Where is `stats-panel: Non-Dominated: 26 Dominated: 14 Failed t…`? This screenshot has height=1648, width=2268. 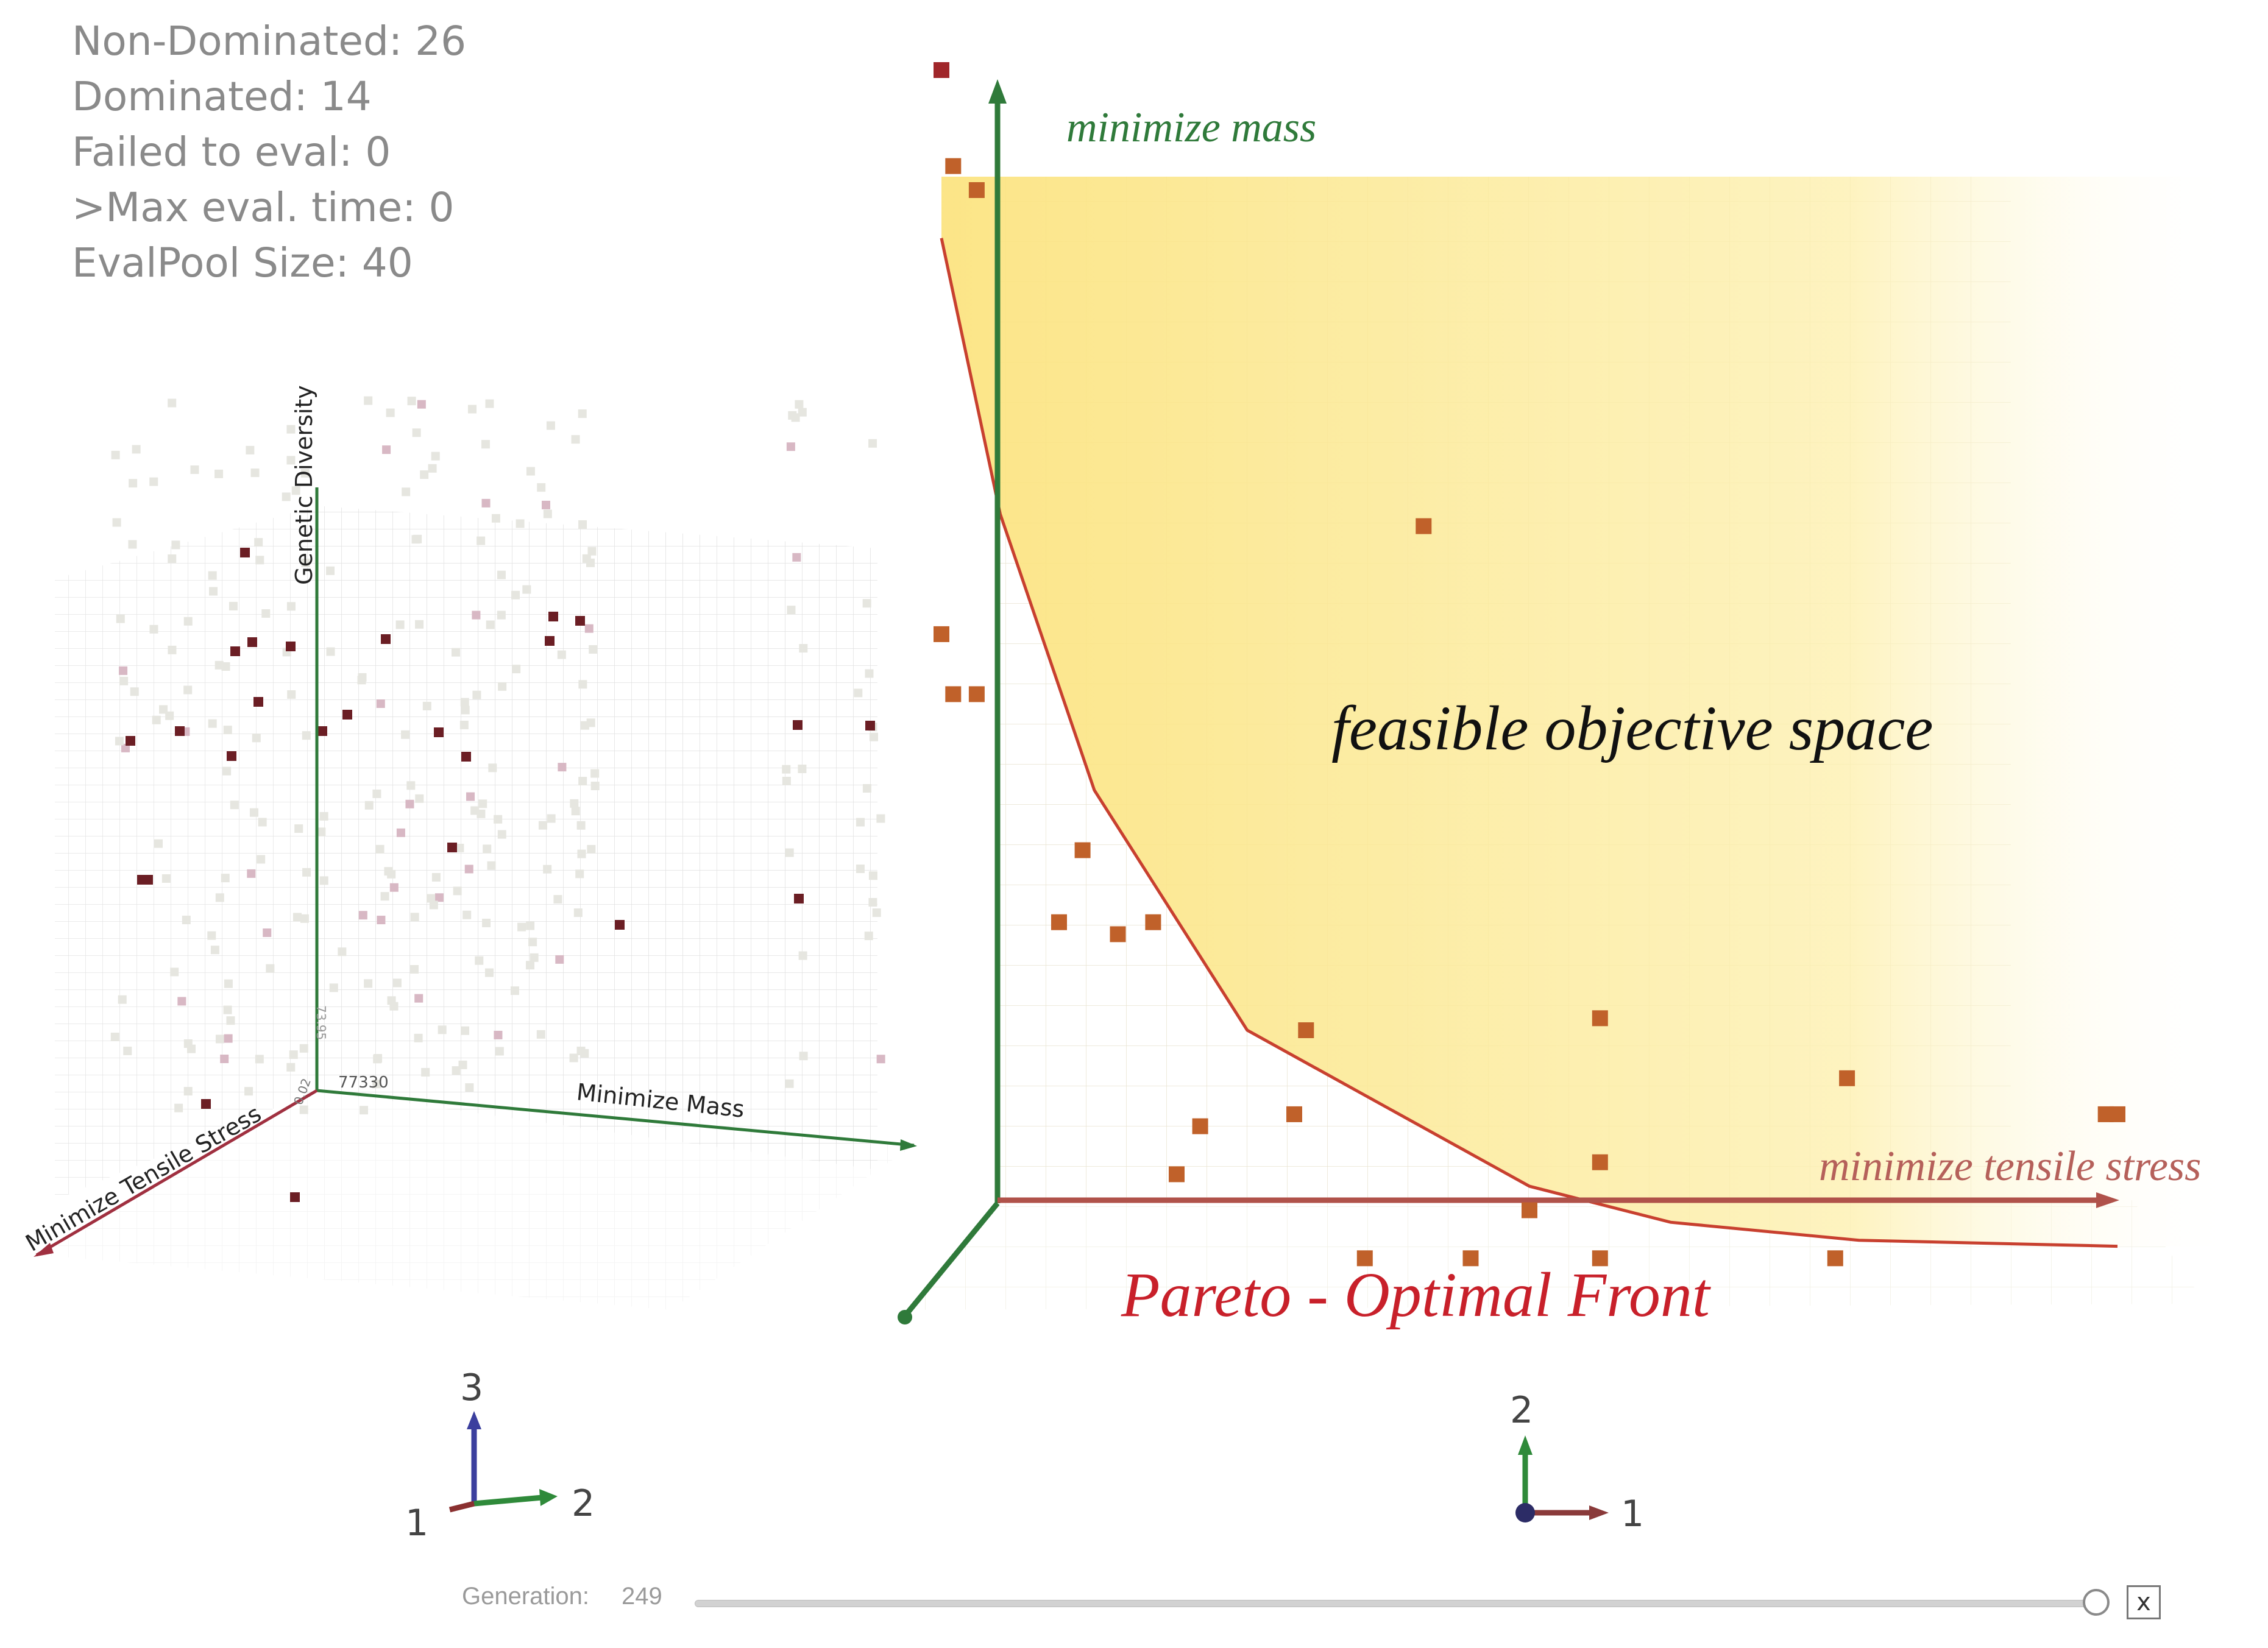 stats-panel: Non-Dominated: 26 Dominated: 14 Failed t… is located at coordinates (269, 152).